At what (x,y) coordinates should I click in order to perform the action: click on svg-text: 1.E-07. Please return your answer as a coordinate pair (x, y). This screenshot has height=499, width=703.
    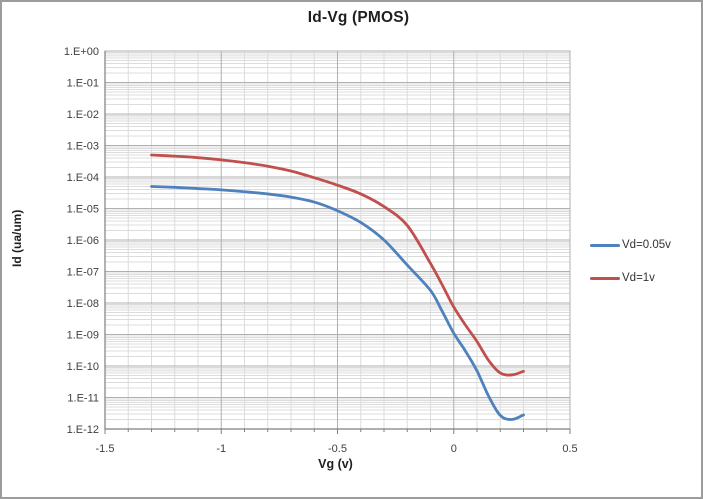
    Looking at the image, I should click on (83, 273).